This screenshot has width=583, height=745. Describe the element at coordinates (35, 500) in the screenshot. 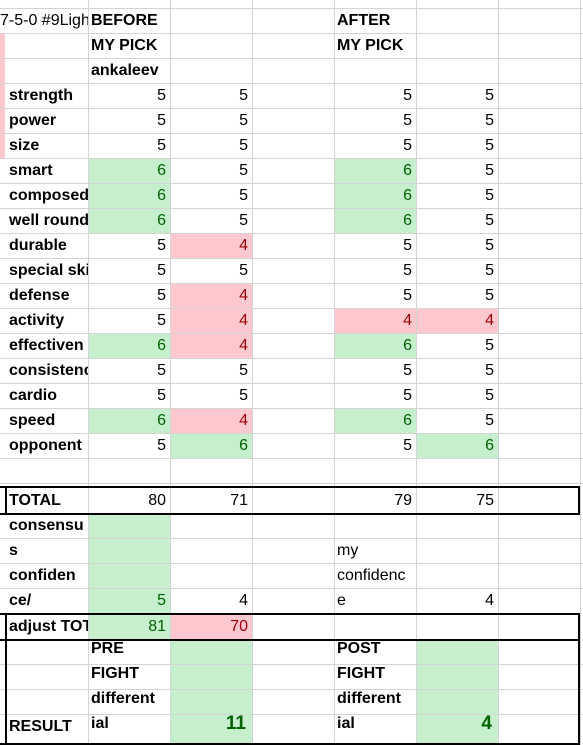

I see `total-label: TOTAL` at that location.